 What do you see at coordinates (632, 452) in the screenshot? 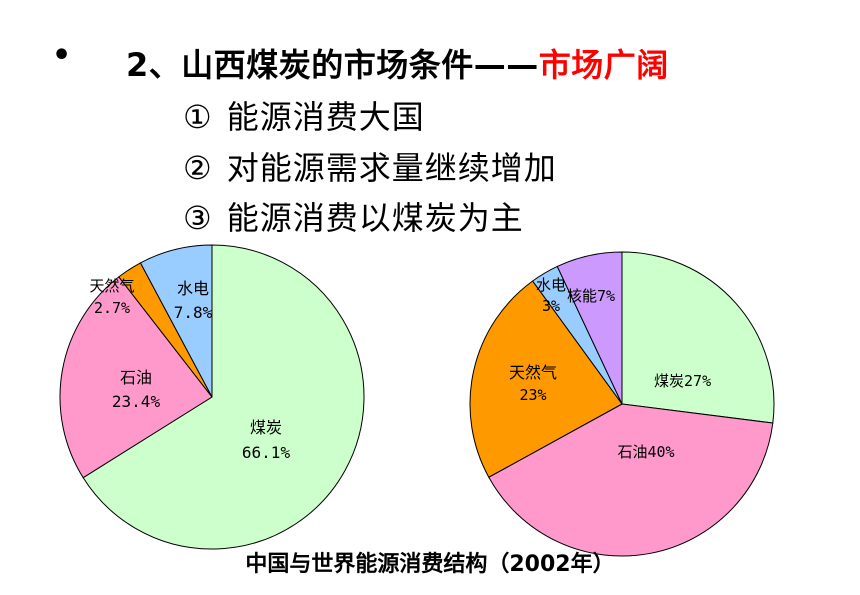
I see `world-oil-name: 石油` at bounding box center [632, 452].